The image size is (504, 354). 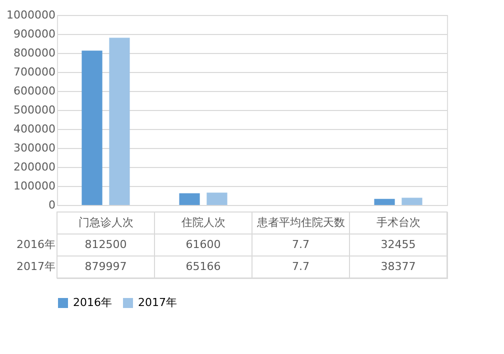 I want to click on y-tick-label: 400000, so click(x=35, y=129).